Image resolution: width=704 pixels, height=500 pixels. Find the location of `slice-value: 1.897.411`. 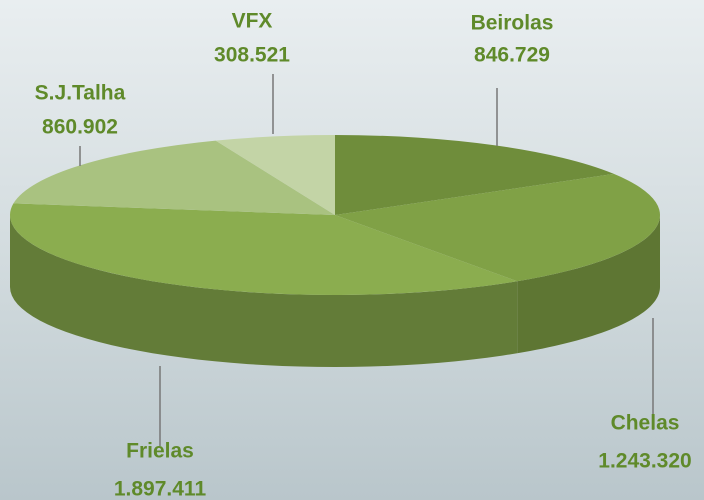

slice-value: 1.897.411 is located at coordinates (160, 489).